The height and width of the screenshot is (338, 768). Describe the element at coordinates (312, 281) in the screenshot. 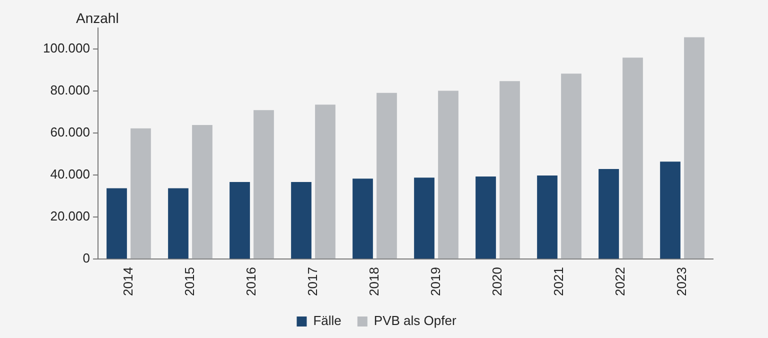

I see `x-tick-label: 2017` at that location.